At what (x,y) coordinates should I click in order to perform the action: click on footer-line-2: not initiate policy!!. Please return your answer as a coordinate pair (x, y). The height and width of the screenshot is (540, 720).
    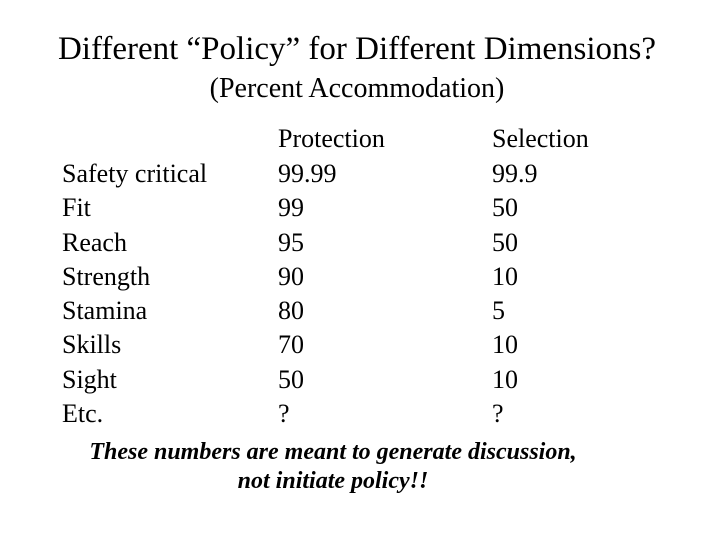
    Looking at the image, I should click on (333, 481).